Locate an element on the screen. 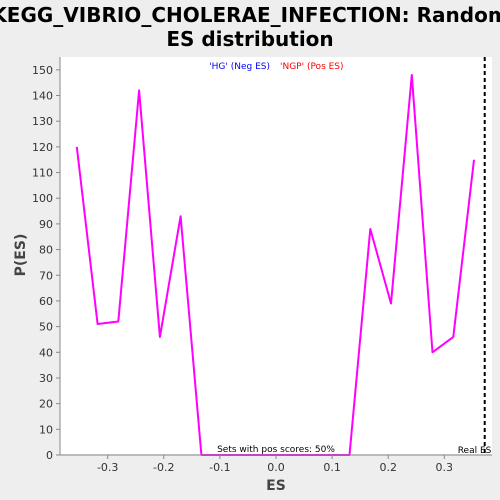 The image size is (500, 500). chart-title-line1: KEGG_VIBRIO_CHOLERAE_INFECTION: Random is located at coordinates (250, 15).